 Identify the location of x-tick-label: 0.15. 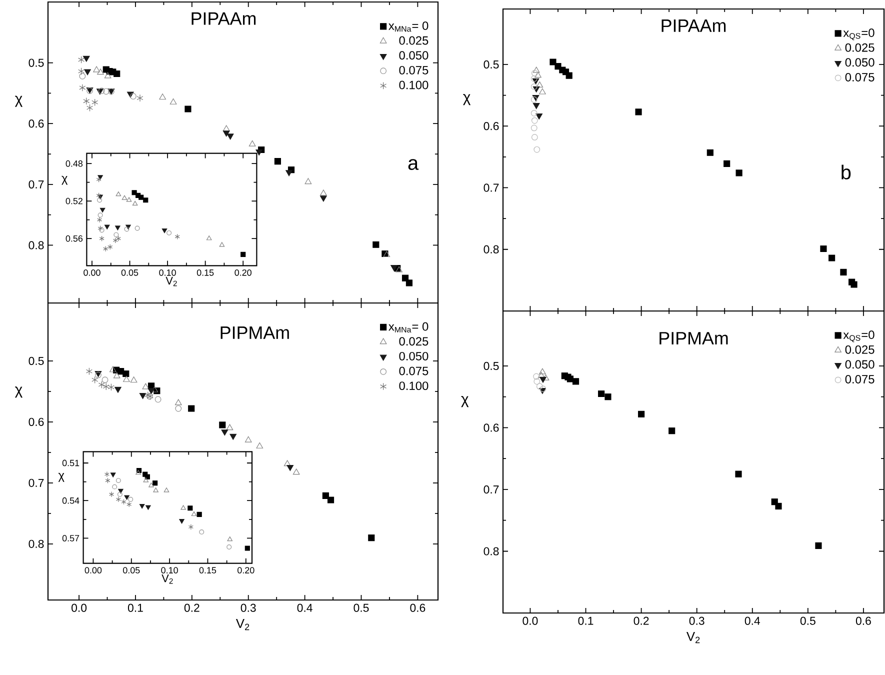
(207, 570).